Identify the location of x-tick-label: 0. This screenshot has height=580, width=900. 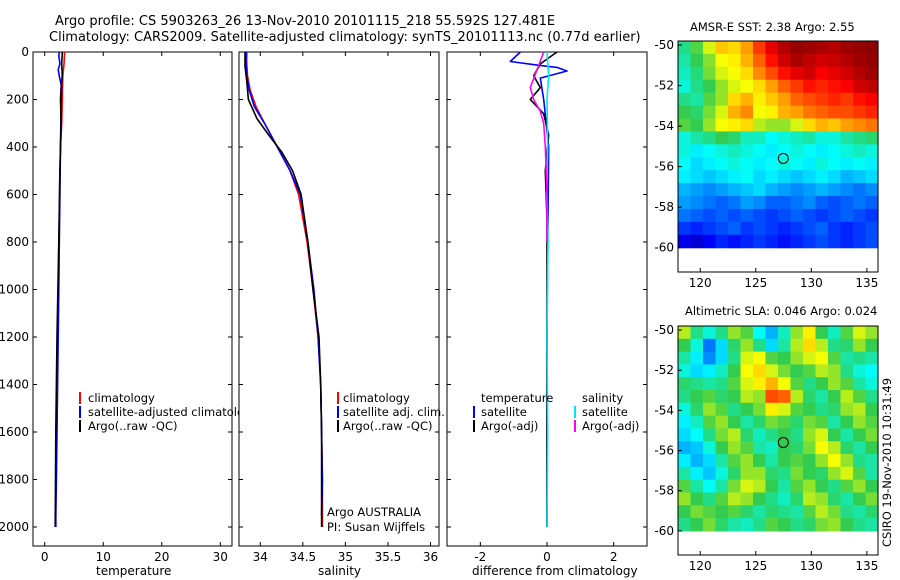
(45, 557).